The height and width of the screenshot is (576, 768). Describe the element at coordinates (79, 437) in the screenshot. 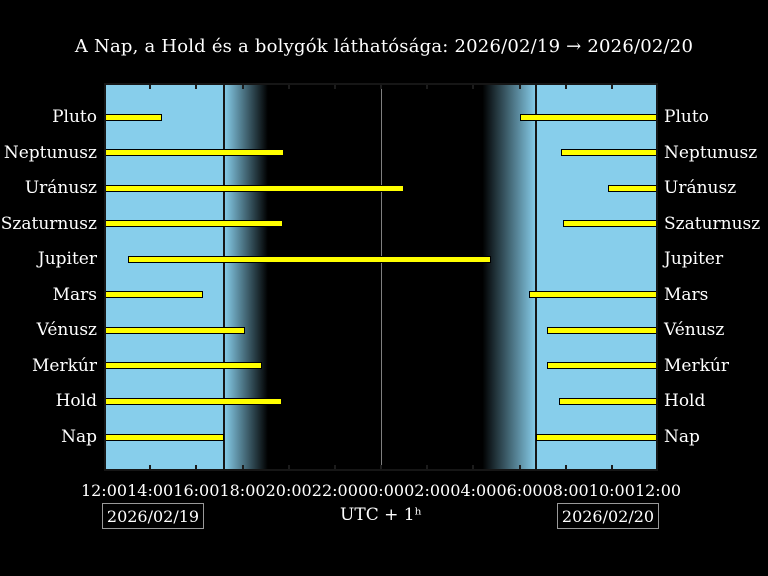

I see `row-label-left-nap: Nap` at that location.